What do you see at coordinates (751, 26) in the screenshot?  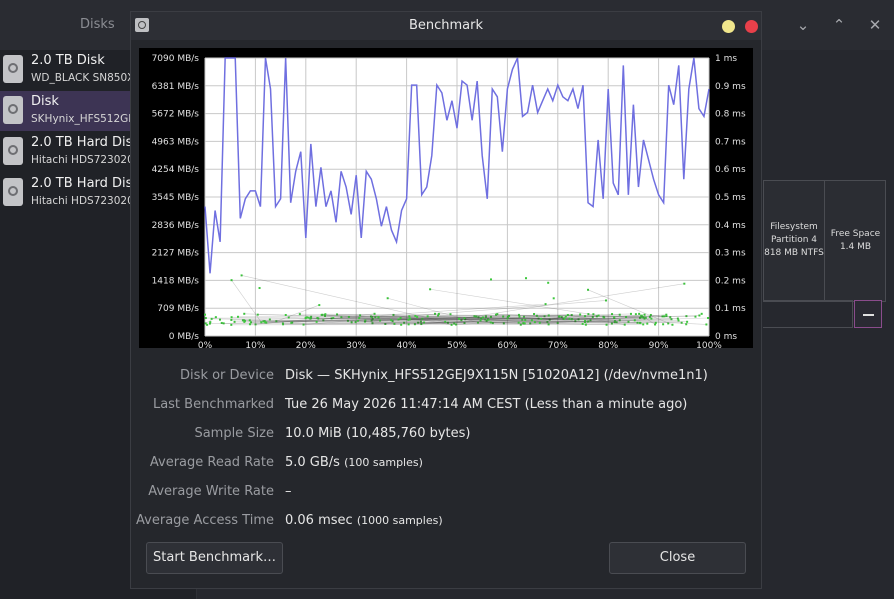 I see `close-window-button` at bounding box center [751, 26].